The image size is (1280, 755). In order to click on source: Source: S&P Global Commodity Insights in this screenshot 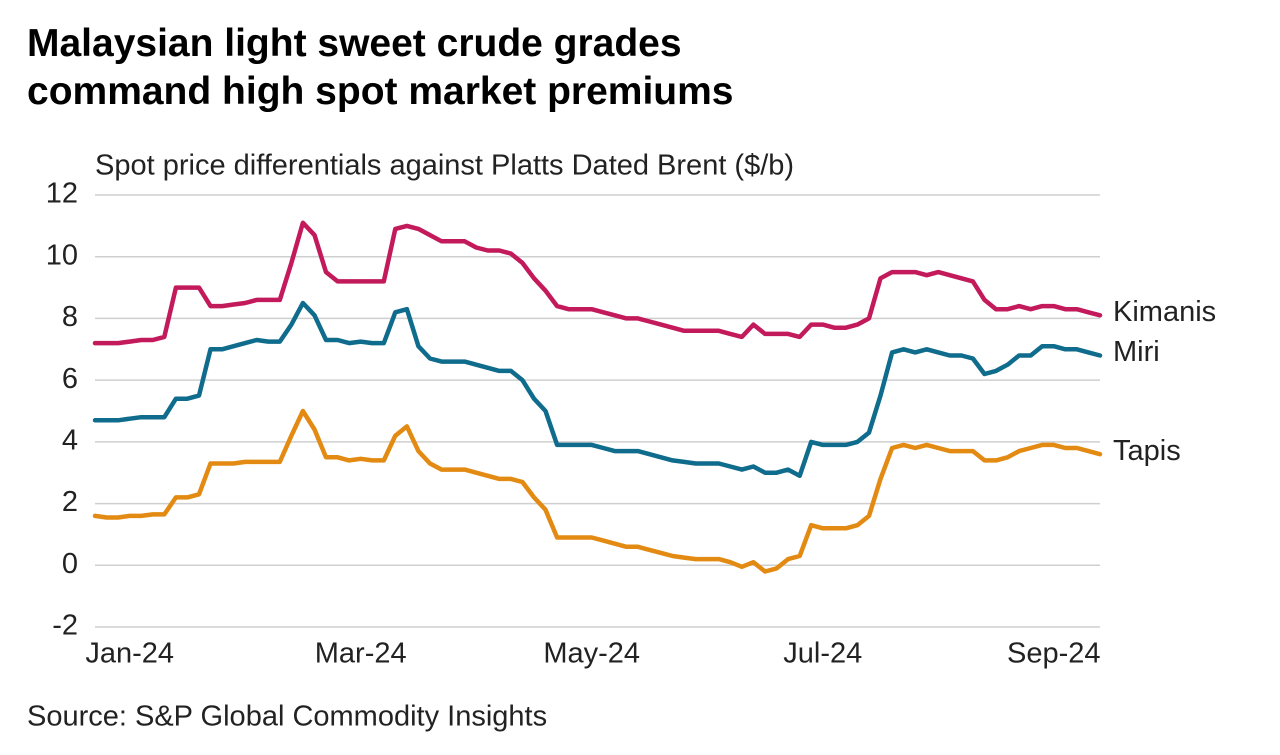, I will do `click(287, 717)`.